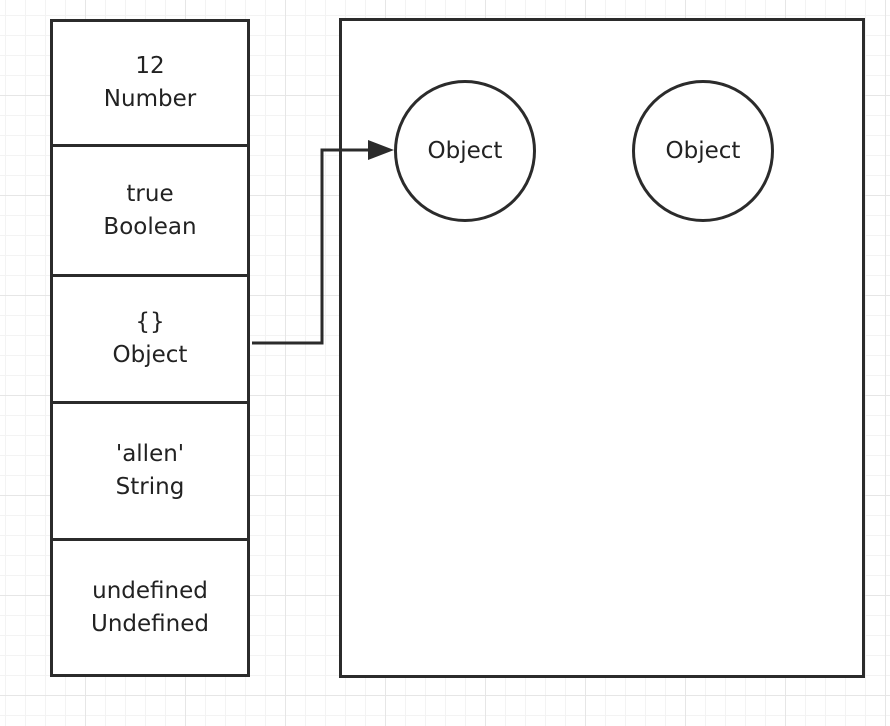 The image size is (890, 726). What do you see at coordinates (150, 226) in the screenshot?
I see `stack-cell-type: Boolean` at bounding box center [150, 226].